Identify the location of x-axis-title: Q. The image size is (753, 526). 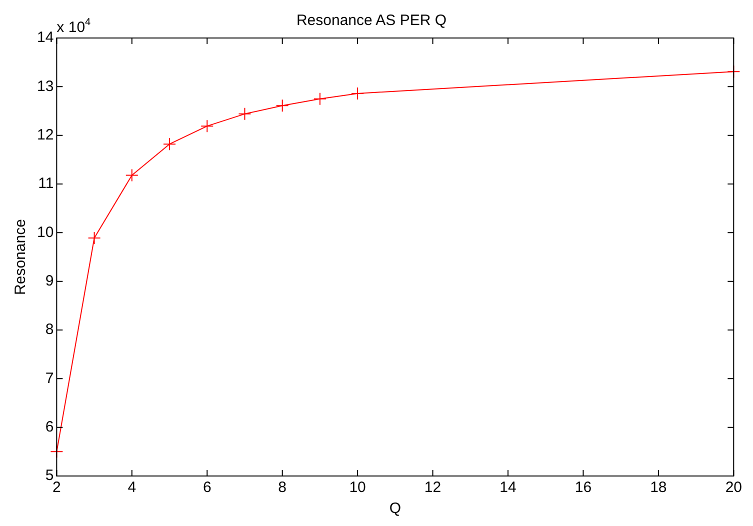
(395, 509).